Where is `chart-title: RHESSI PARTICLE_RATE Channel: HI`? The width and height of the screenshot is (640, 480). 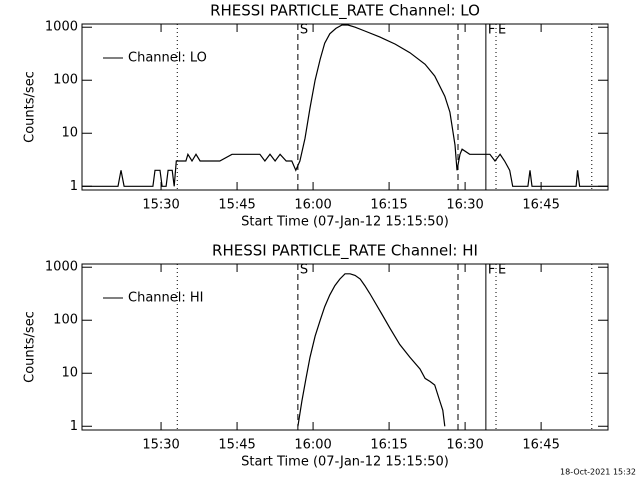 chart-title: RHESSI PARTICLE_RATE Channel: HI is located at coordinates (345, 251).